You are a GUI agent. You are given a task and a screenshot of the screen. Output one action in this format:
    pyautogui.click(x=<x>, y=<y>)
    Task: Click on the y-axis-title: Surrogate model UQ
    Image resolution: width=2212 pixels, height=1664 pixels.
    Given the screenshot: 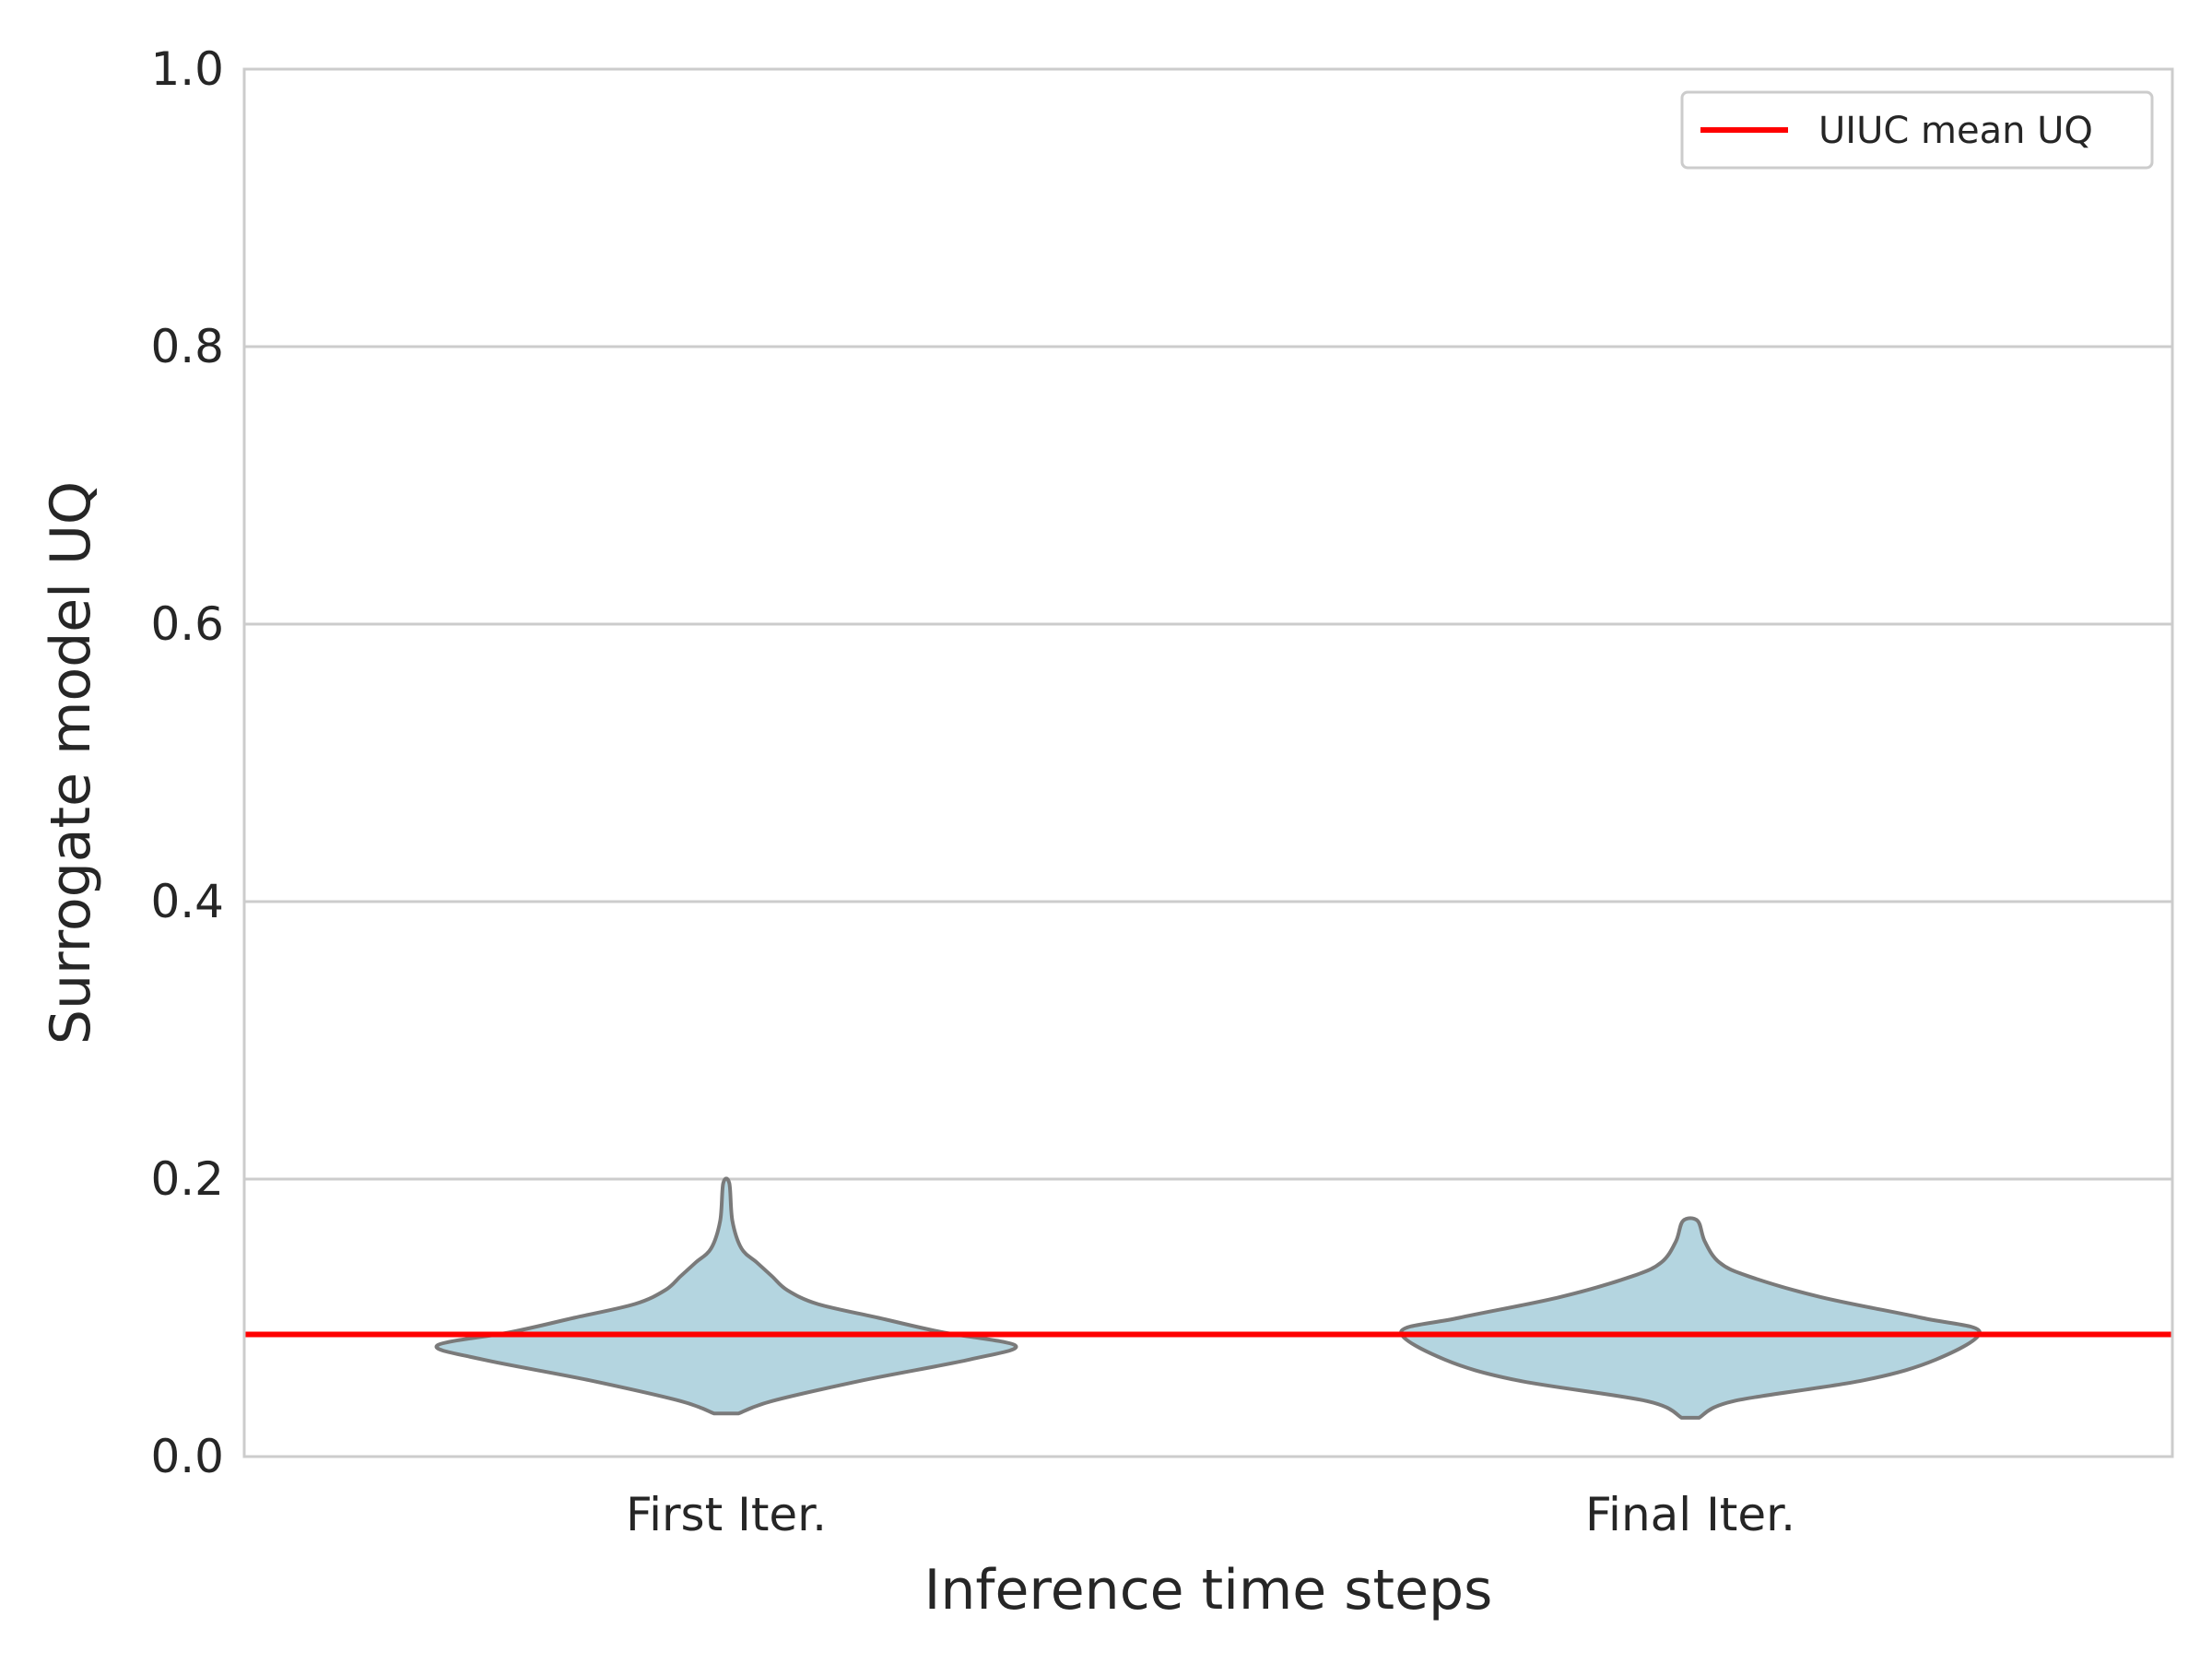 What is the action you would take?
    pyautogui.click(x=71, y=762)
    